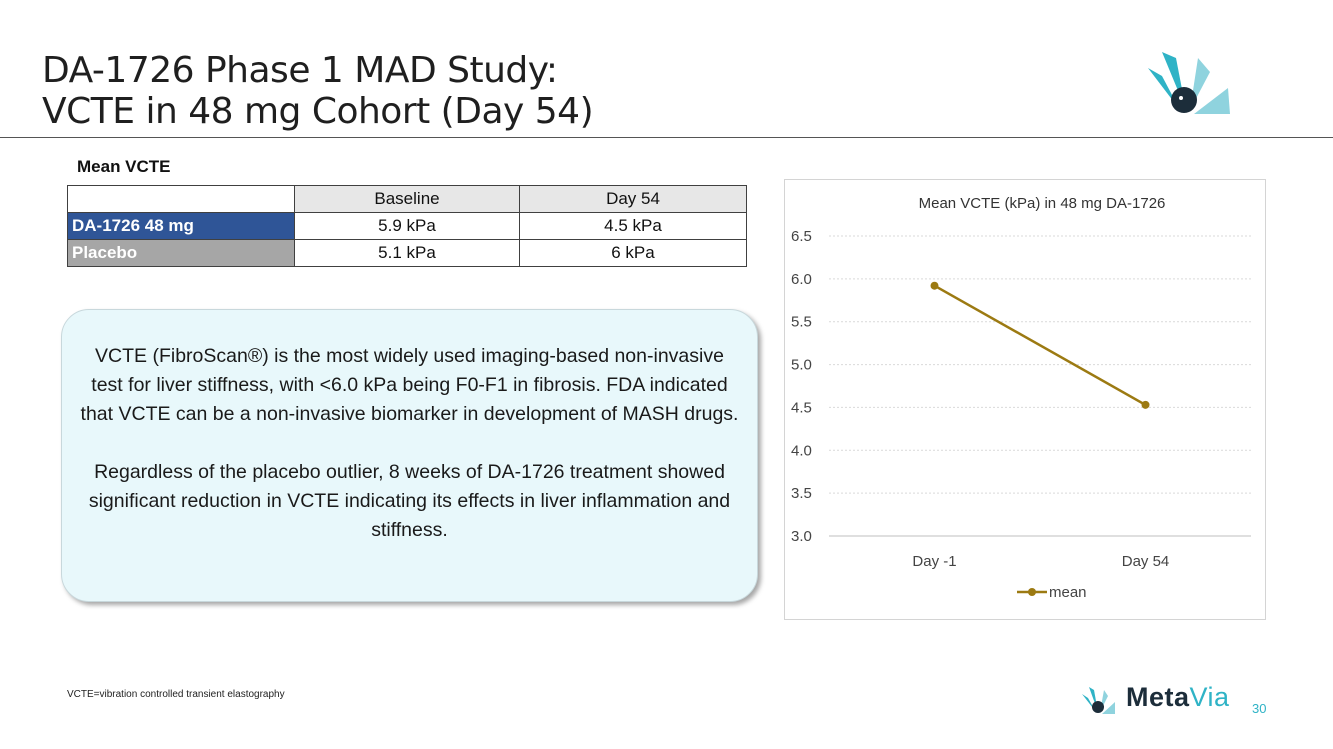 The image size is (1333, 749). I want to click on table-header-day54: Day 54, so click(633, 199).